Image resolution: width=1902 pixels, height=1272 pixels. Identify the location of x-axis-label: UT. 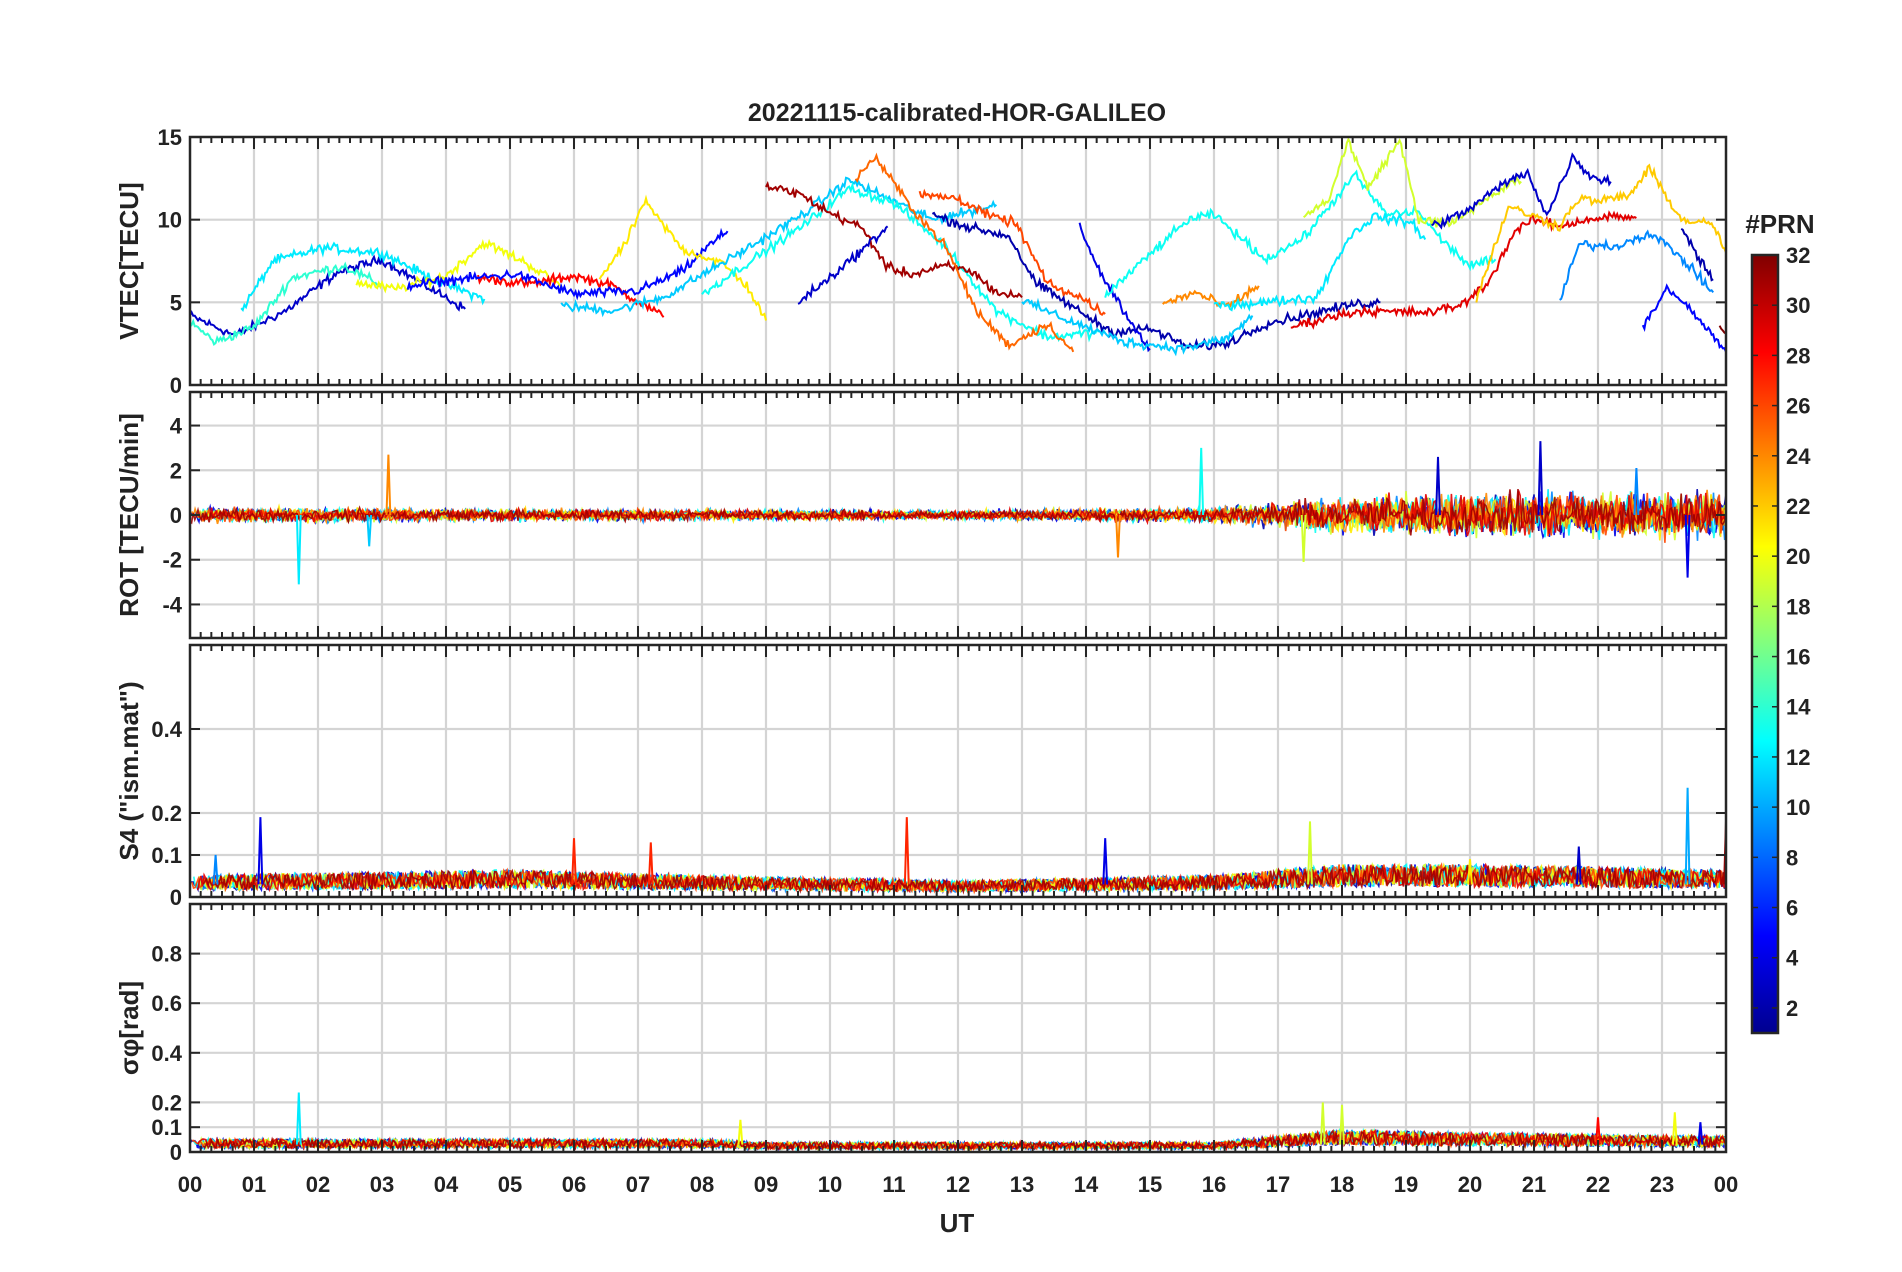
(957, 1223).